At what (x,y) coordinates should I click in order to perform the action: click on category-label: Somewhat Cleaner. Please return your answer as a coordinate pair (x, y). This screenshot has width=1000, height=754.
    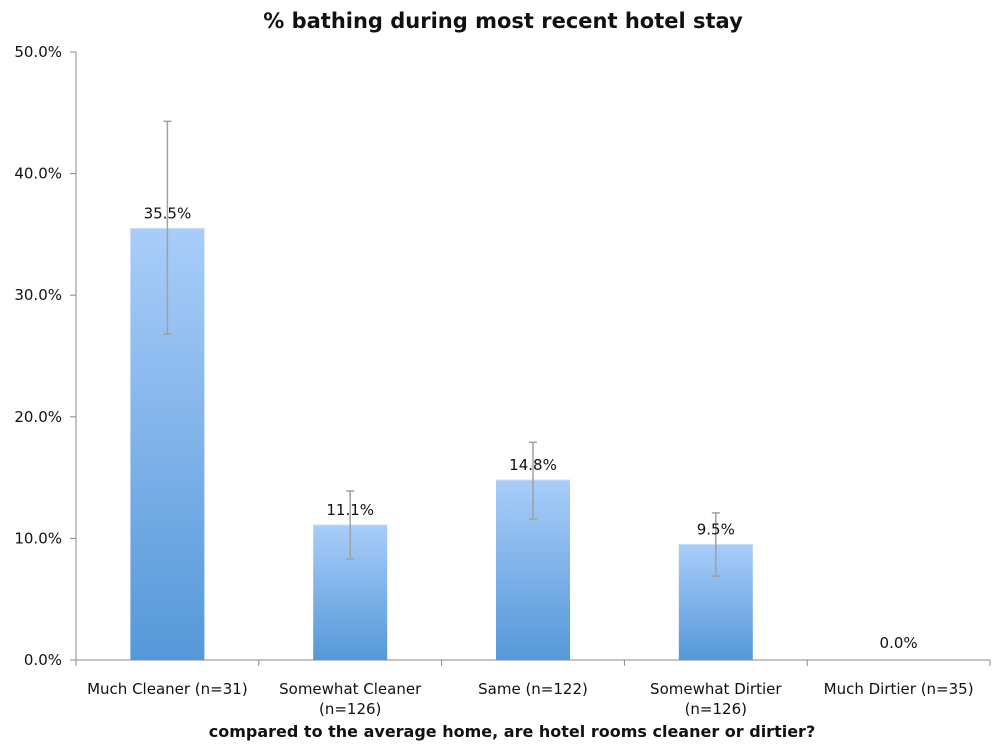
    Looking at the image, I should click on (350, 689).